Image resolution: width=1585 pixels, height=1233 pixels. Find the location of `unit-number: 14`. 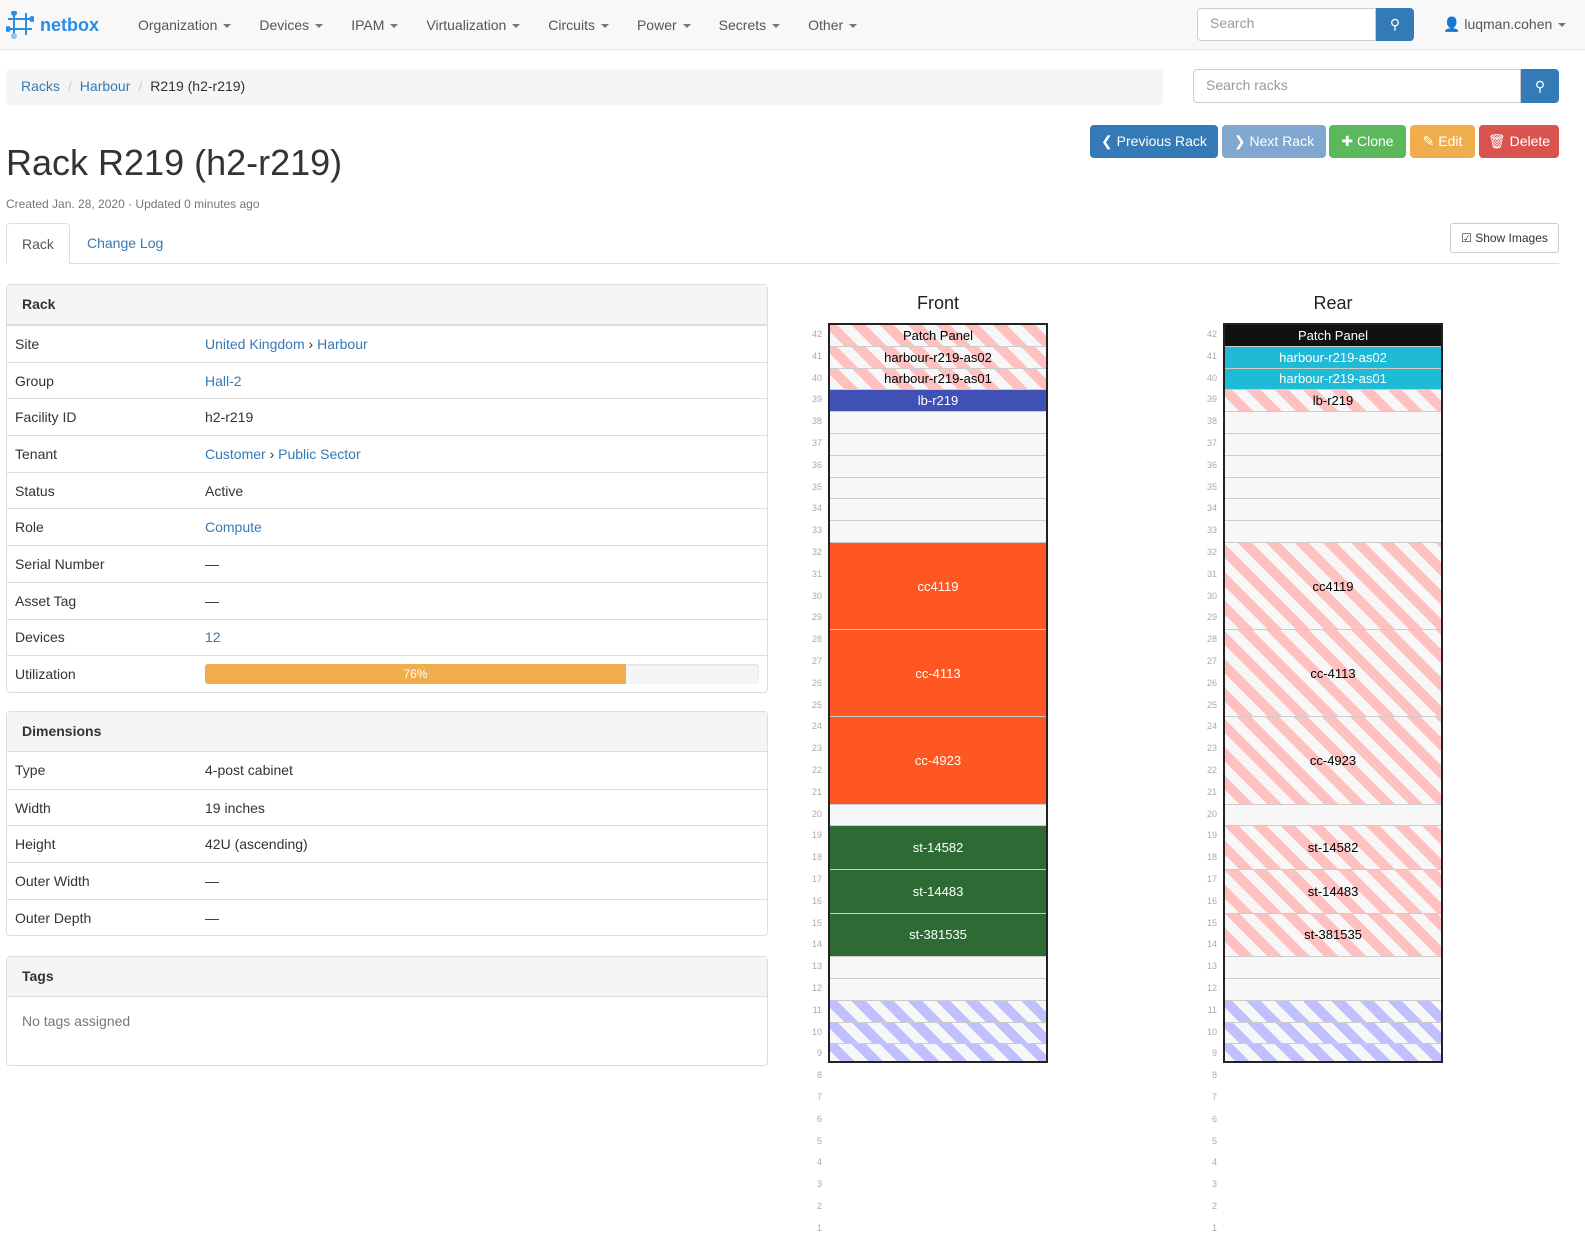

unit-number: 14 is located at coordinates (816, 944).